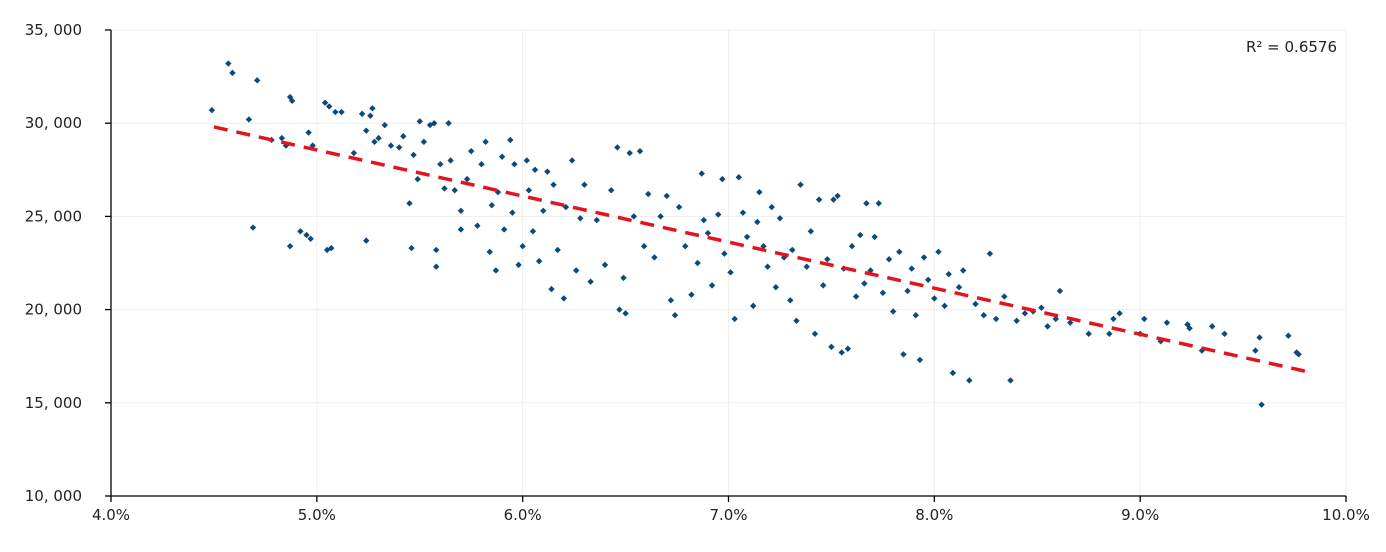 This screenshot has height=552, width=1386. Describe the element at coordinates (111, 515) in the screenshot. I see `x-tick-label: 4.0%` at that location.